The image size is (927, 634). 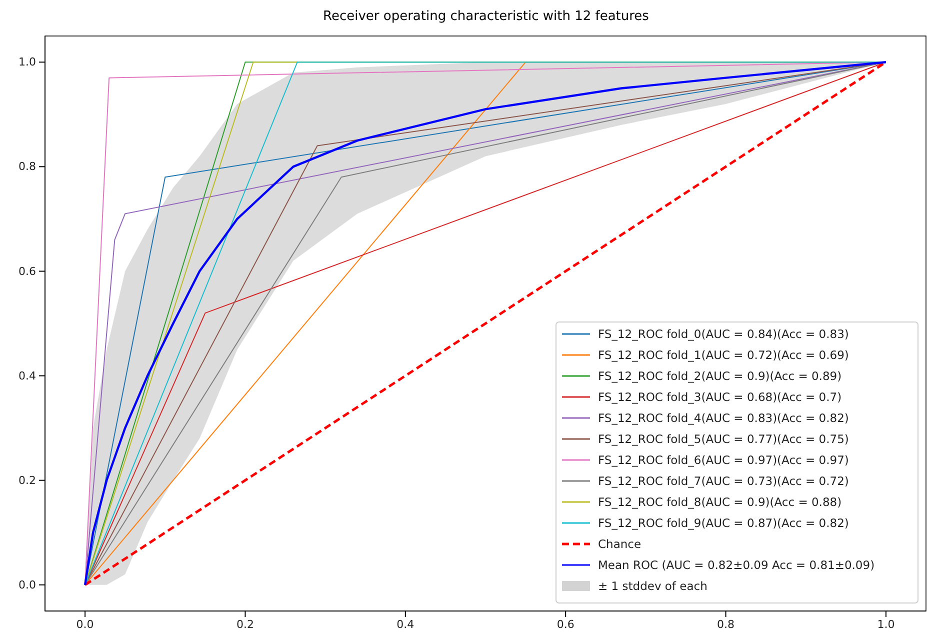 What do you see at coordinates (486, 16) in the screenshot?
I see `chart-title: Receiver operating characteristic with 12 features` at bounding box center [486, 16].